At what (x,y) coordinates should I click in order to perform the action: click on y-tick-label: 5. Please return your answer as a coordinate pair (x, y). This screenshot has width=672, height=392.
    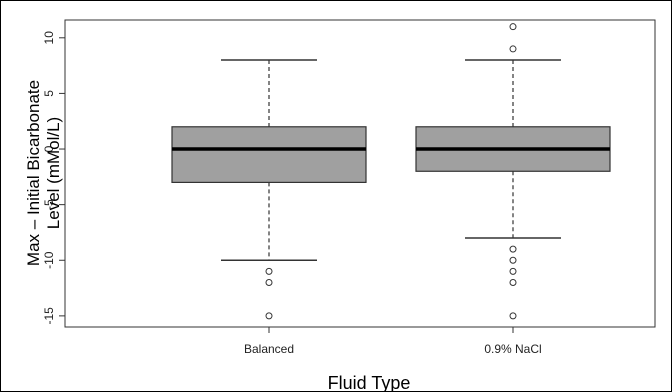
    Looking at the image, I should click on (49, 93).